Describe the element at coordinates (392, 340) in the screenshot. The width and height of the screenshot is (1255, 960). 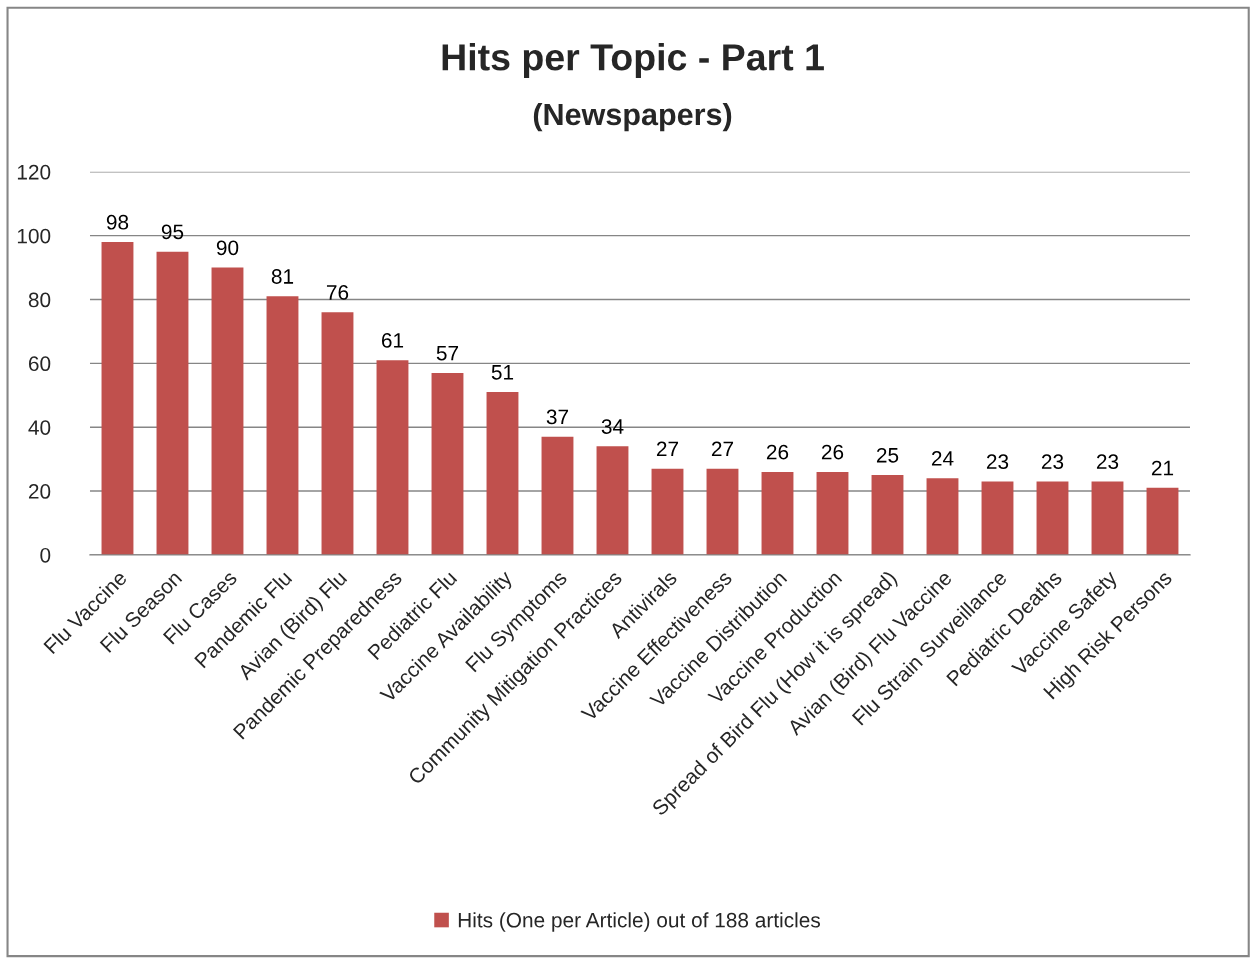
I see `data-label: 61` at that location.